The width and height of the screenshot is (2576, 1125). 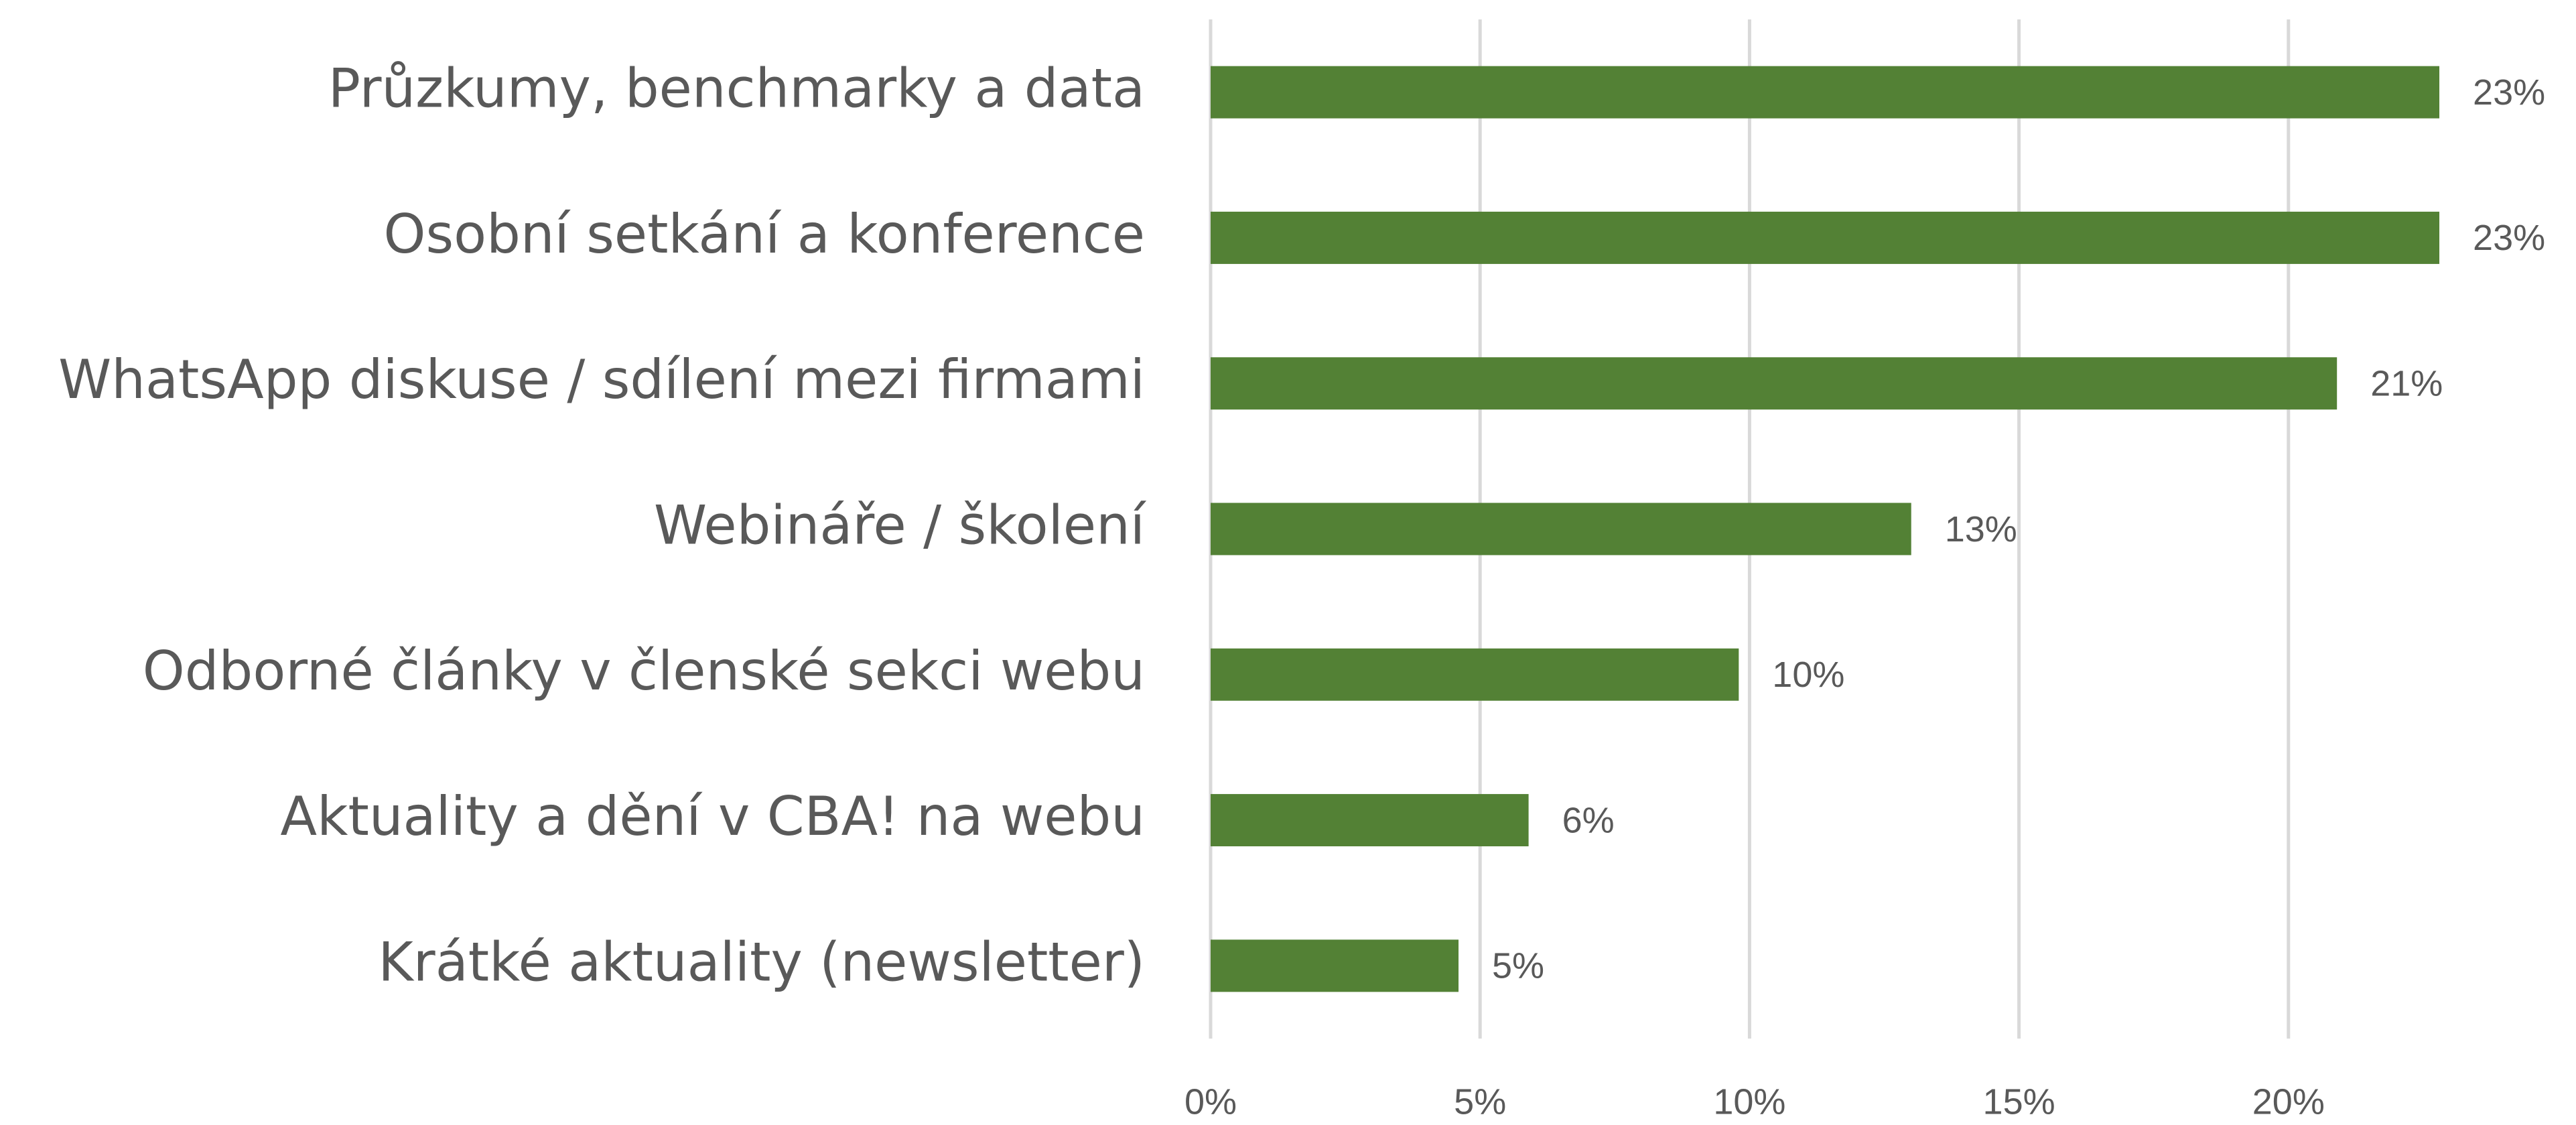 What do you see at coordinates (2406, 383) in the screenshot?
I see `data-label: 21%` at bounding box center [2406, 383].